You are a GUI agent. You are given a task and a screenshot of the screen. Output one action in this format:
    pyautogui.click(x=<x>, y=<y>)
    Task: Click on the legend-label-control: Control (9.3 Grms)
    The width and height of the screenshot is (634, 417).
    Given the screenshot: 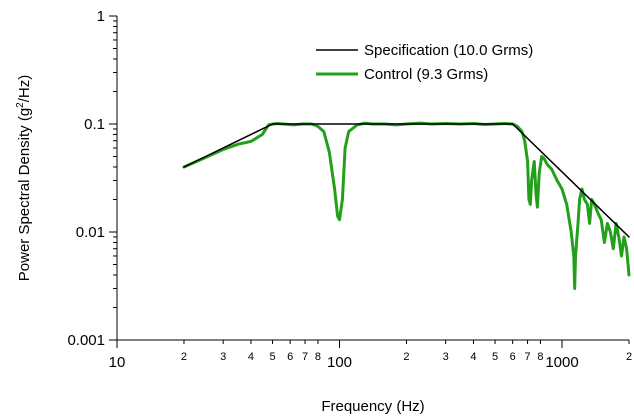 What is the action you would take?
    pyautogui.click(x=426, y=74)
    